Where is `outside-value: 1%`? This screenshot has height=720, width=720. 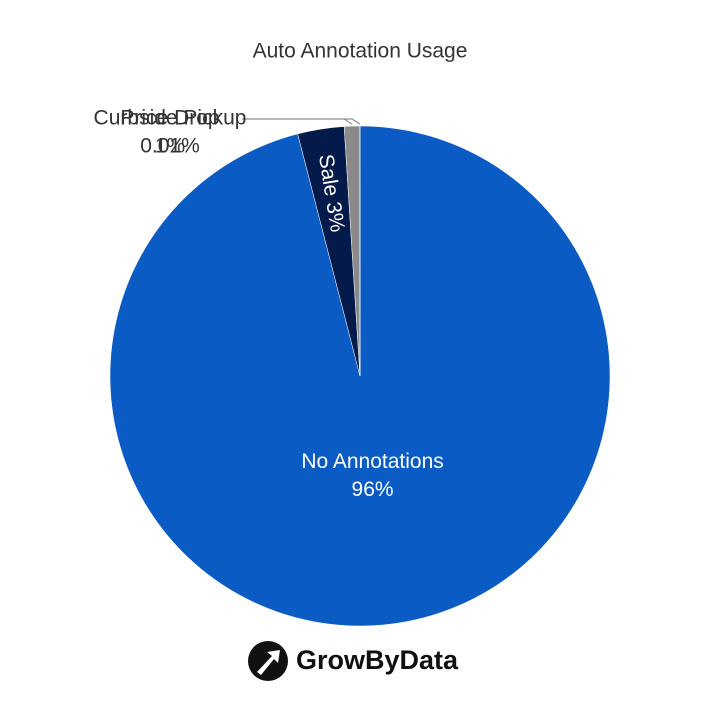 outside-value: 1% is located at coordinates (170, 146).